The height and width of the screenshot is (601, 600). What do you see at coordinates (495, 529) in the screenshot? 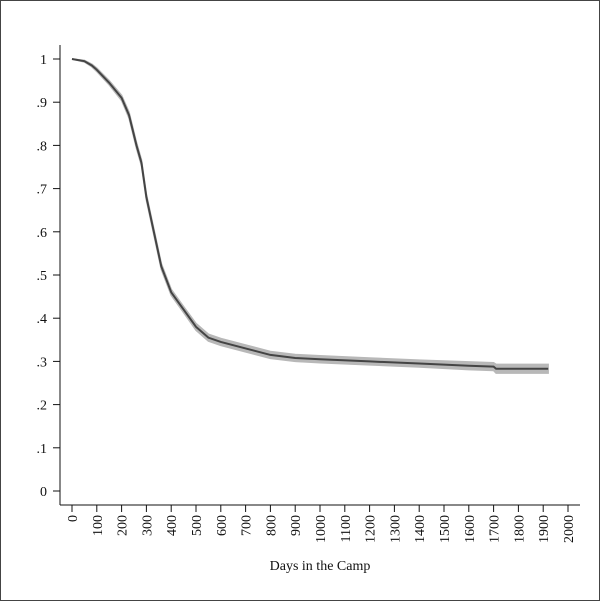
I see `x-tick-label: 1700` at bounding box center [495, 529].